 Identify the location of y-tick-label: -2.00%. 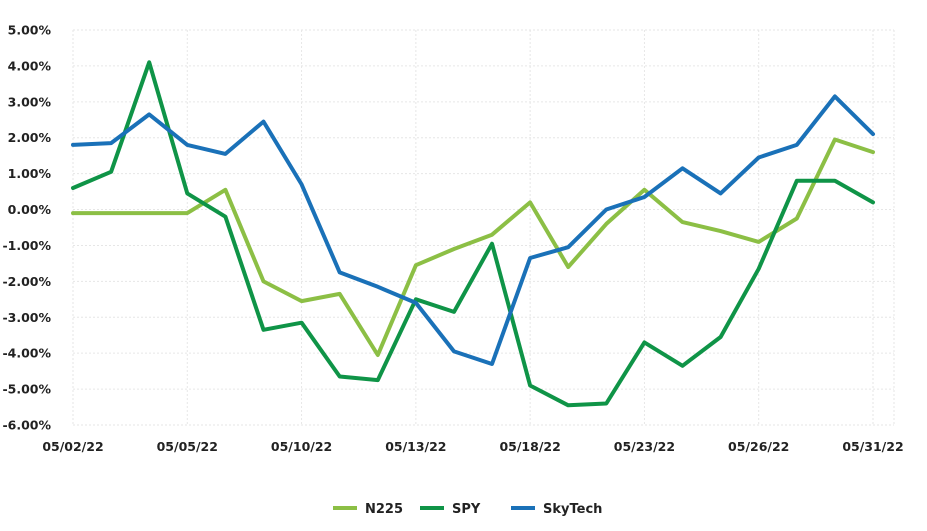
(26, 281).